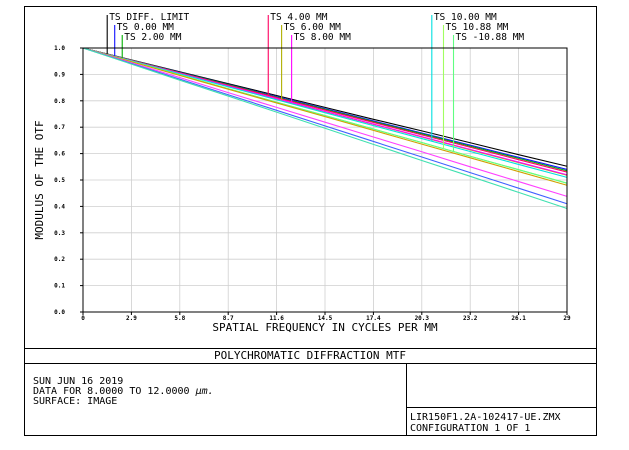 The height and width of the screenshot is (450, 629). Describe the element at coordinates (325, 327) in the screenshot. I see `x-axis-title: SPATIAL FREQUENCY IN CYCLES PER MM` at that location.